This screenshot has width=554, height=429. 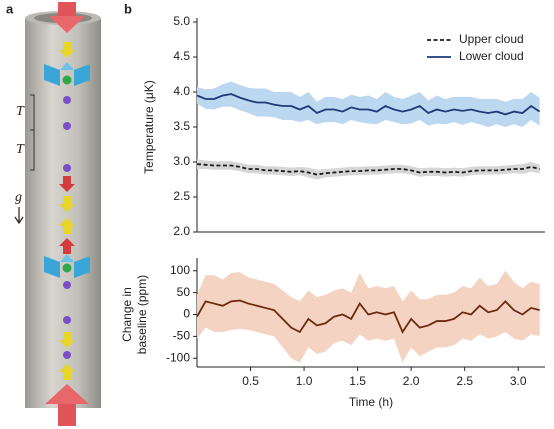 I want to click on x-tick-label: 2.5, so click(x=464, y=381).